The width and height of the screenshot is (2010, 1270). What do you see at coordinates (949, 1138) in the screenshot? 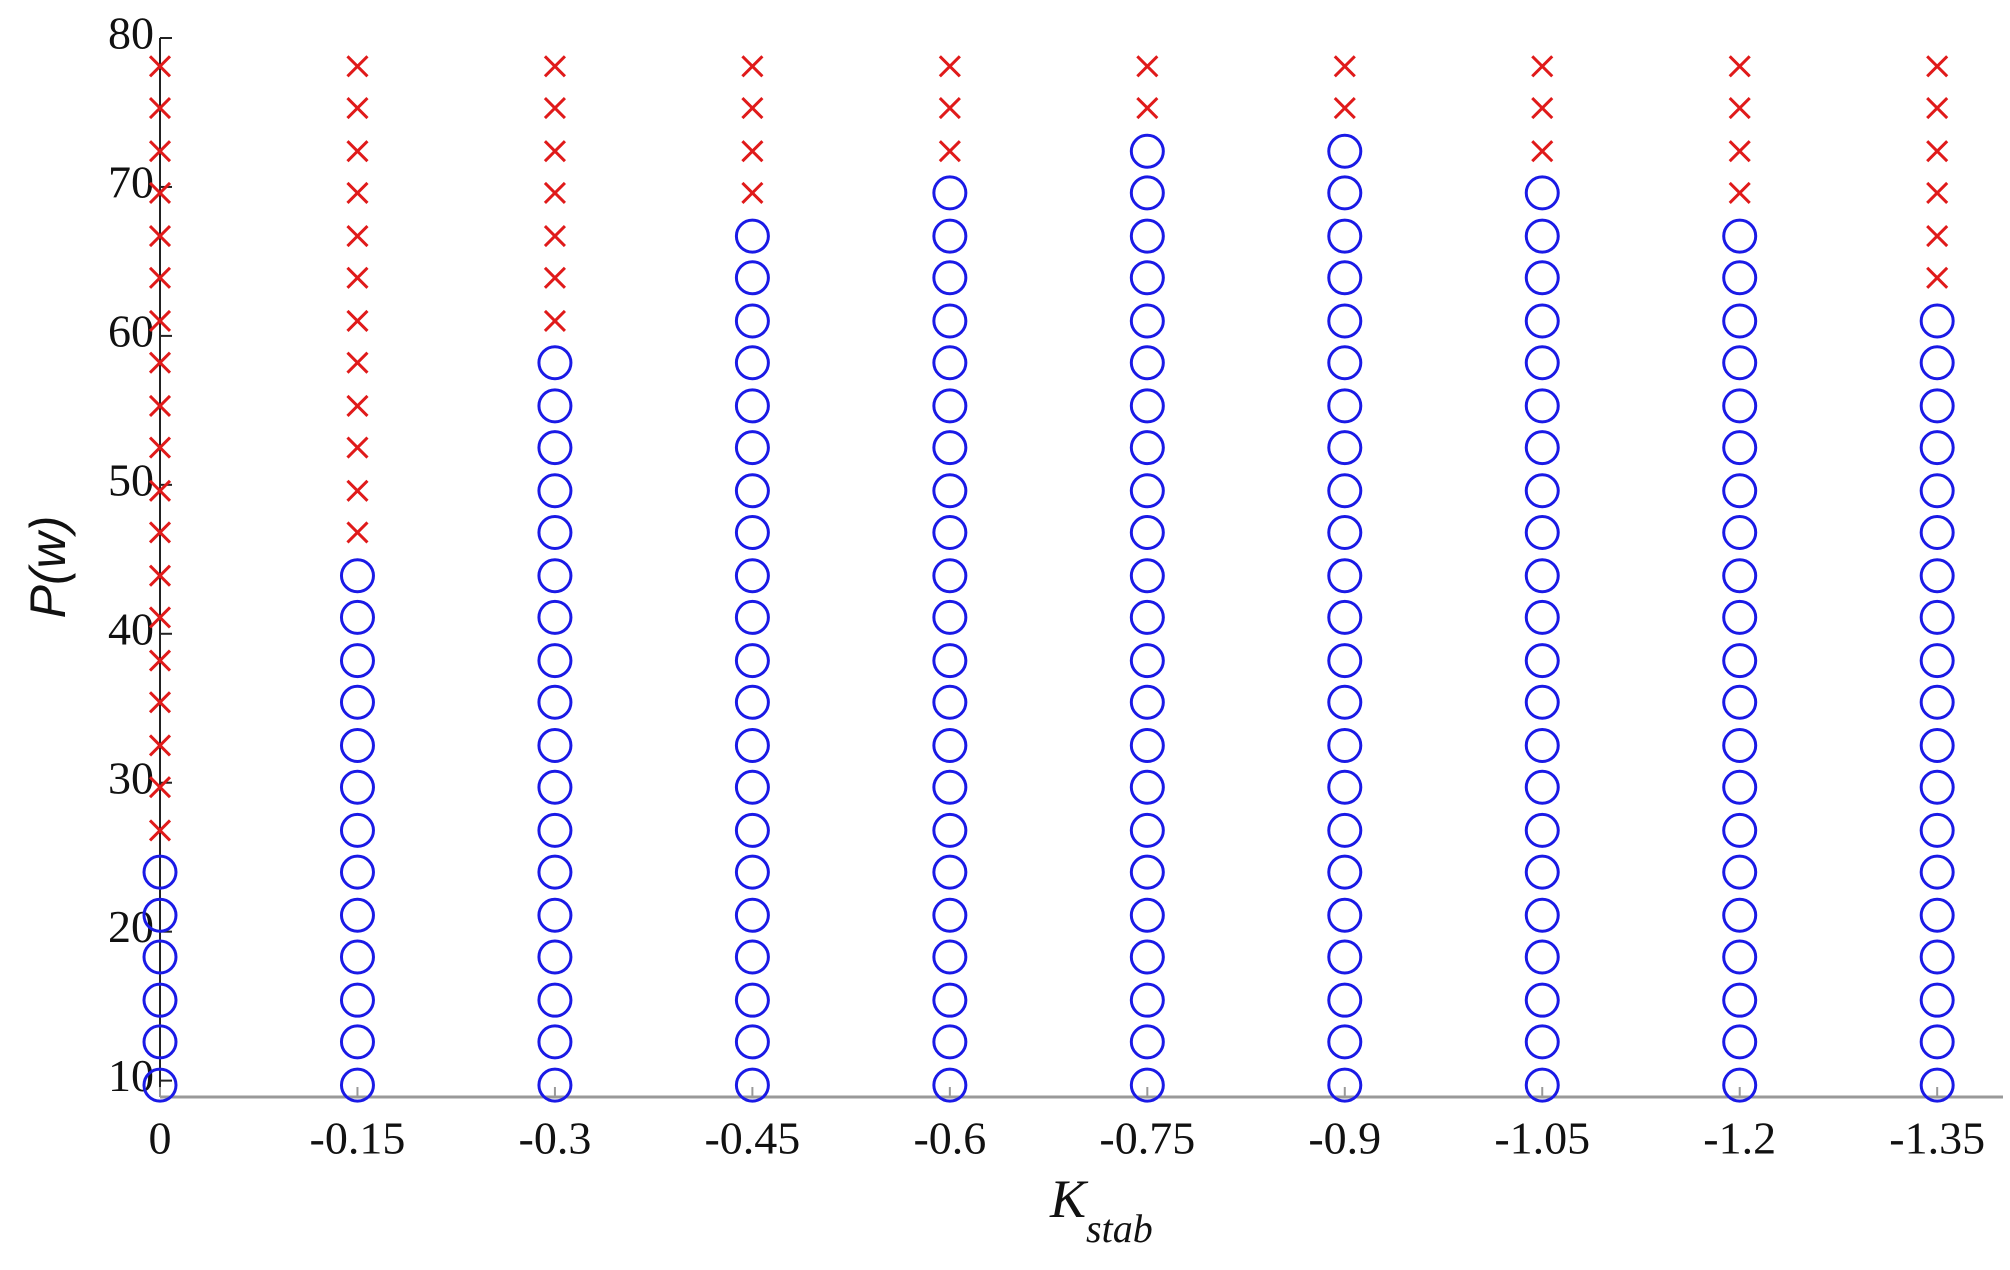
I see `x-tick-label: -0.6` at bounding box center [949, 1138].